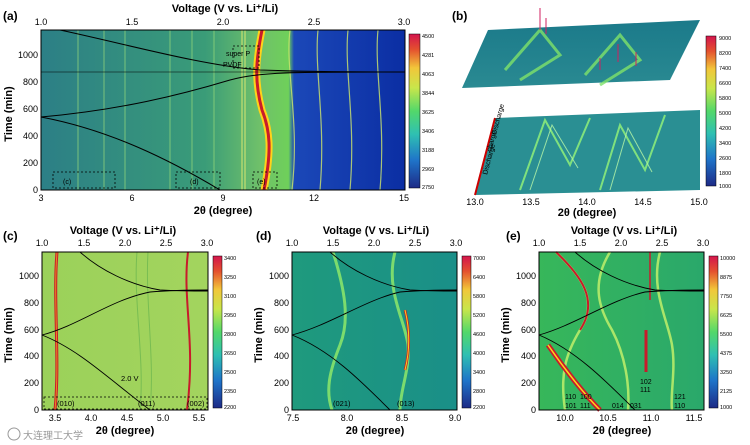 This screenshot has height=445, width=750. What do you see at coordinates (726, 278) in the screenshot?
I see `colorbar-tick: 8875` at bounding box center [726, 278].